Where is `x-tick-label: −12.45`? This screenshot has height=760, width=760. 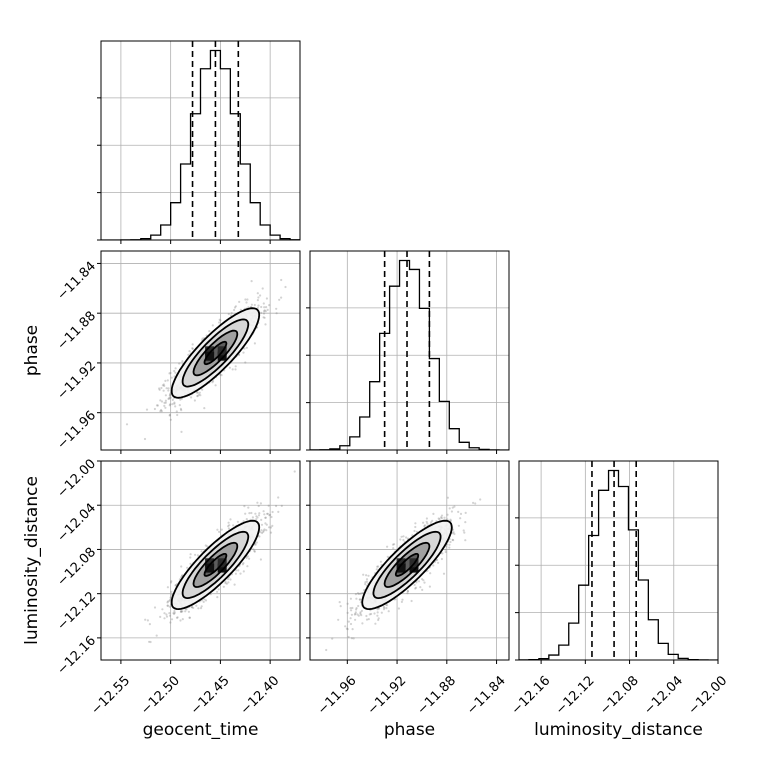
x-tick-label: −12.45 is located at coordinates (210, 695).